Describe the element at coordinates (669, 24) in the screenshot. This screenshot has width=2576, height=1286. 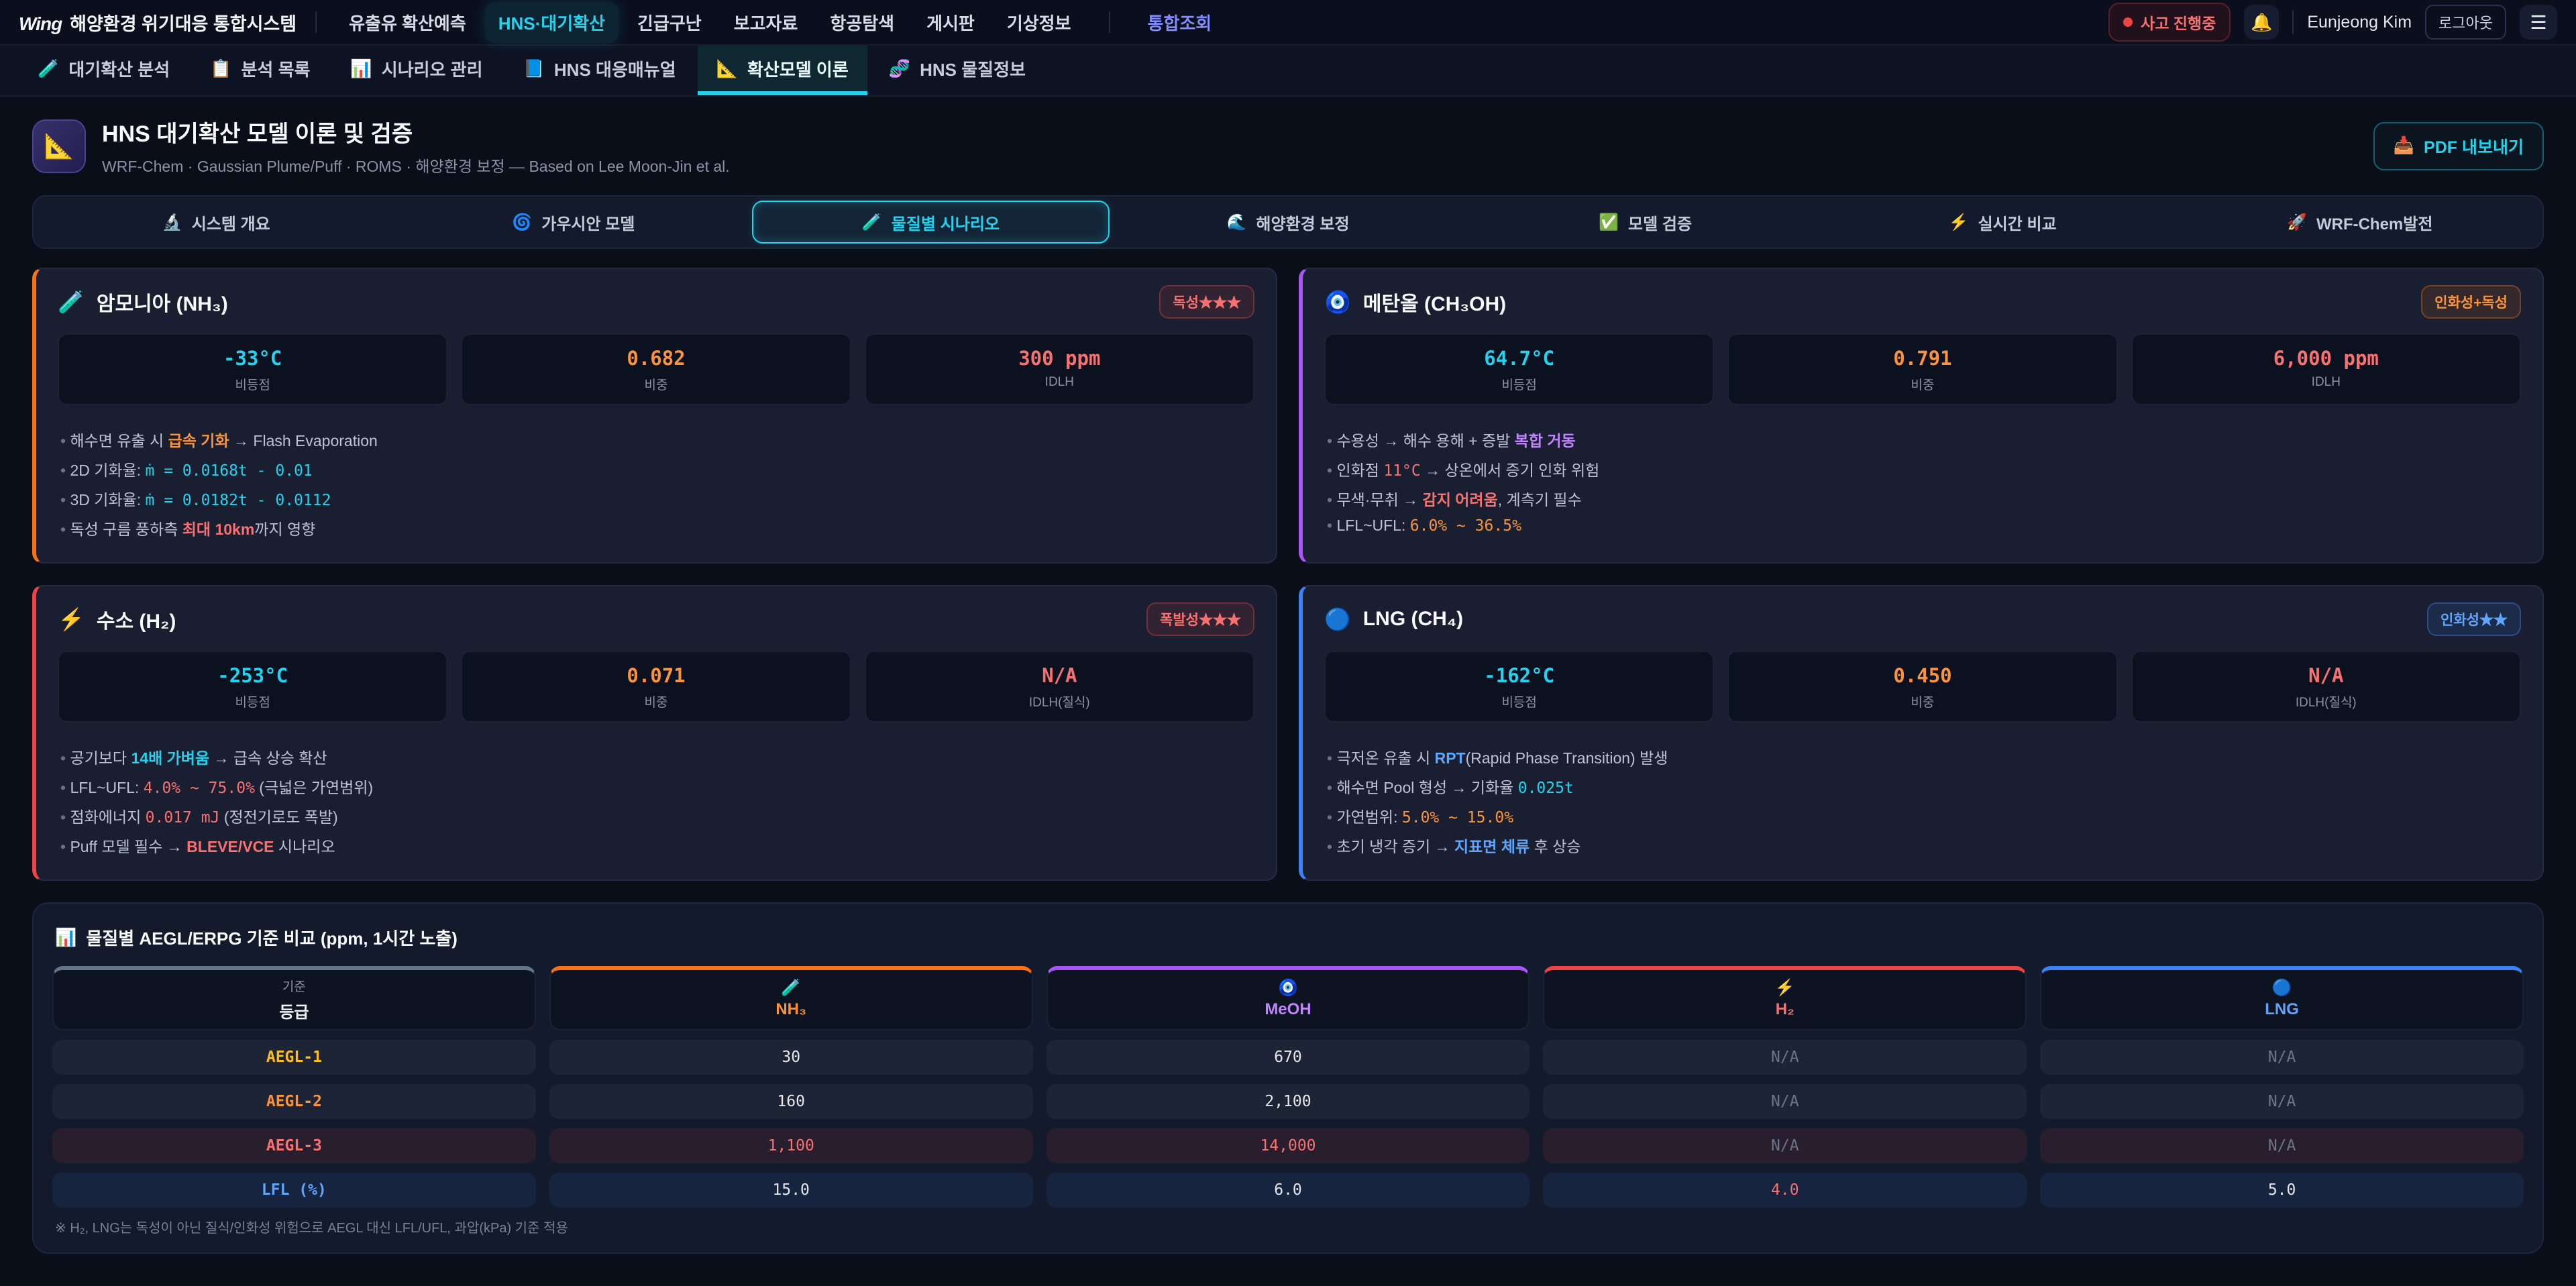
I see `nav-item-rescue: 긴급구난` at that location.